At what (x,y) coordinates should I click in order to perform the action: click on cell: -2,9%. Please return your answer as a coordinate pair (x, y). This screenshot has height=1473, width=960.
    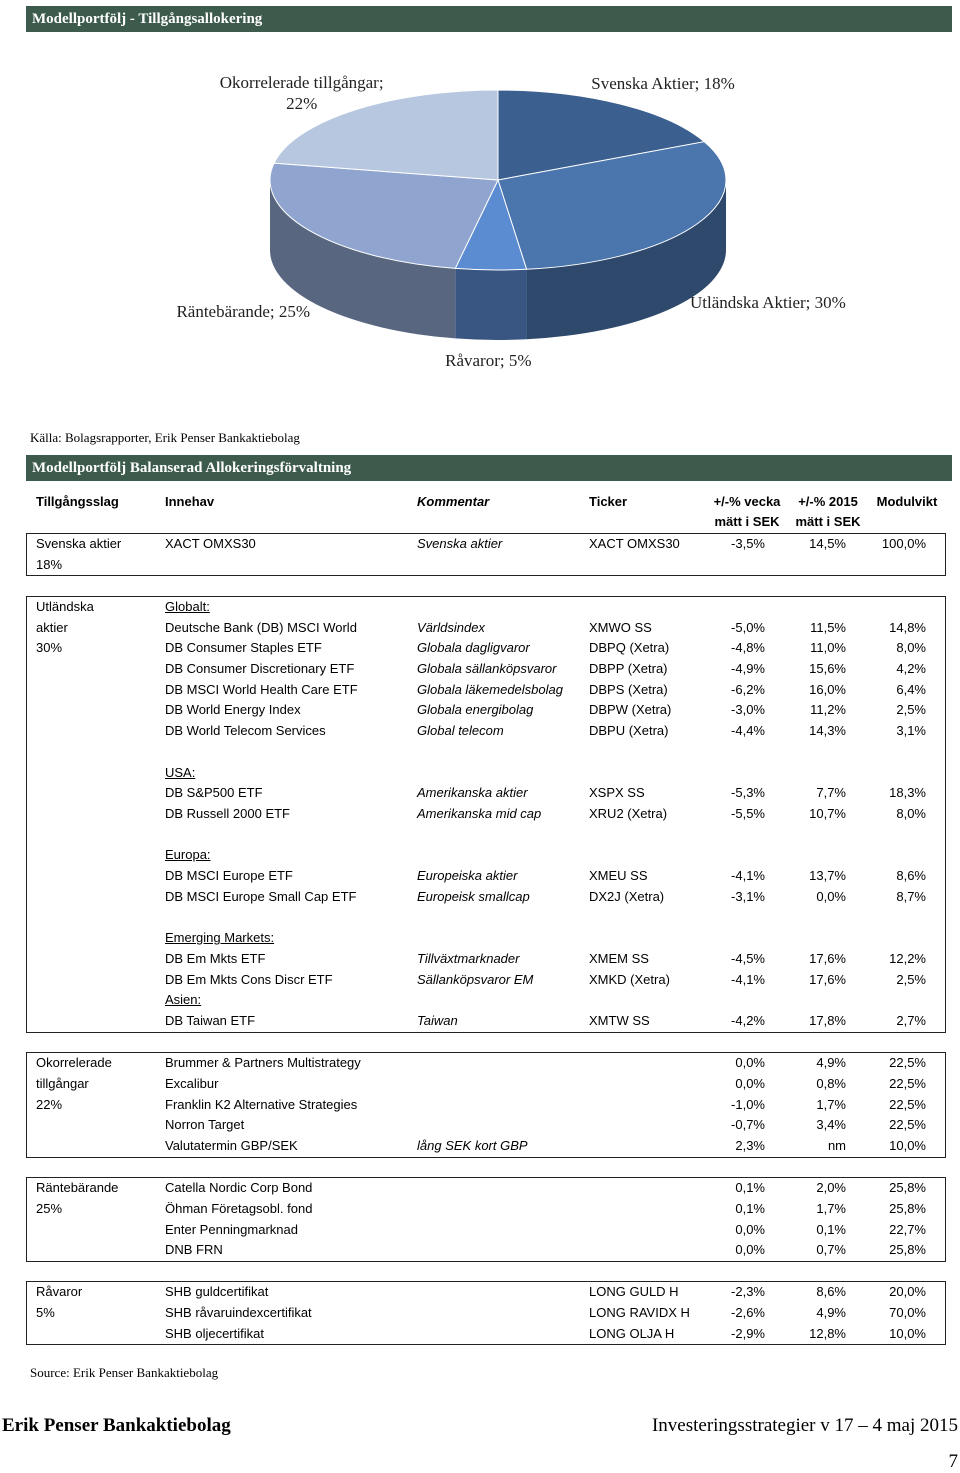
    Looking at the image, I should click on (748, 1333).